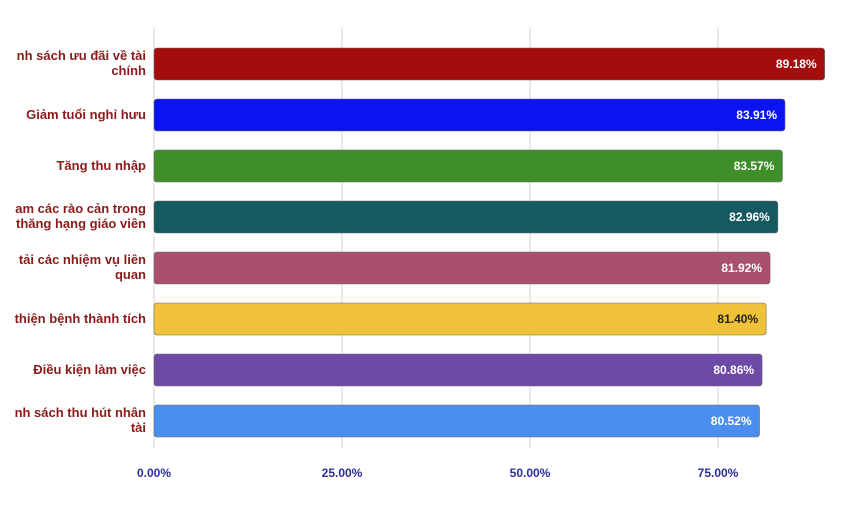 The image size is (850, 512). Describe the element at coordinates (741, 268) in the screenshot. I see `bar-value-label-4: 81.92%` at that location.